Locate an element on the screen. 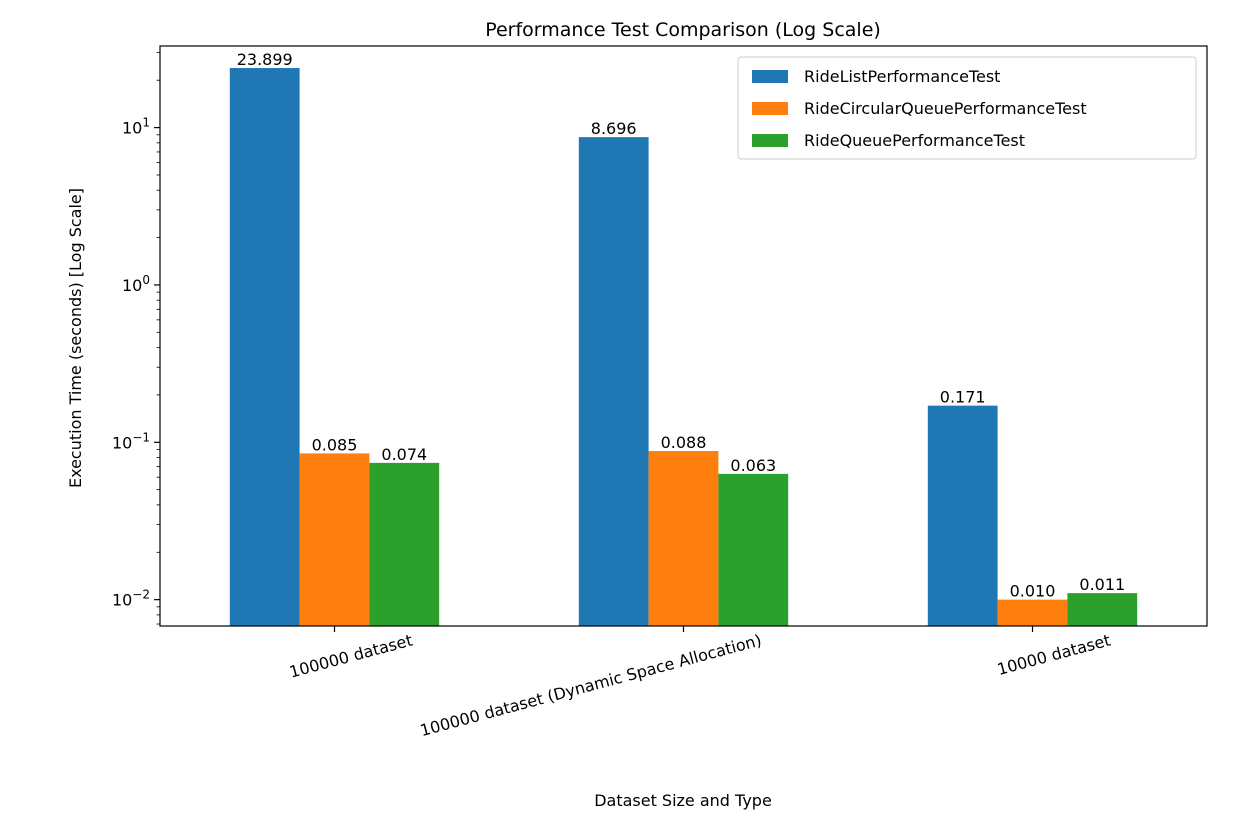  data-label: 0.171 is located at coordinates (963, 397).